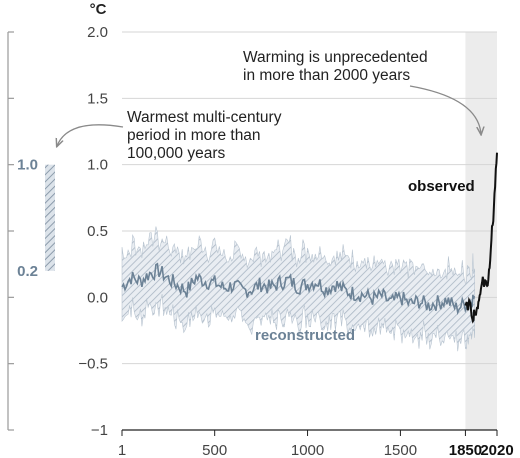 The height and width of the screenshot is (458, 520). I want to click on observed-note-arrow, so click(445, 109).